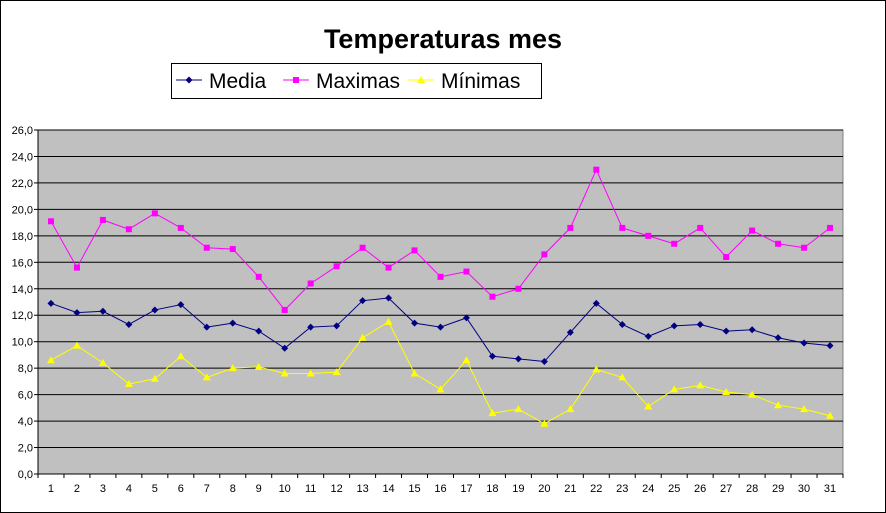 Image resolution: width=886 pixels, height=513 pixels. What do you see at coordinates (207, 489) in the screenshot?
I see `x-tick-label: 7` at bounding box center [207, 489].